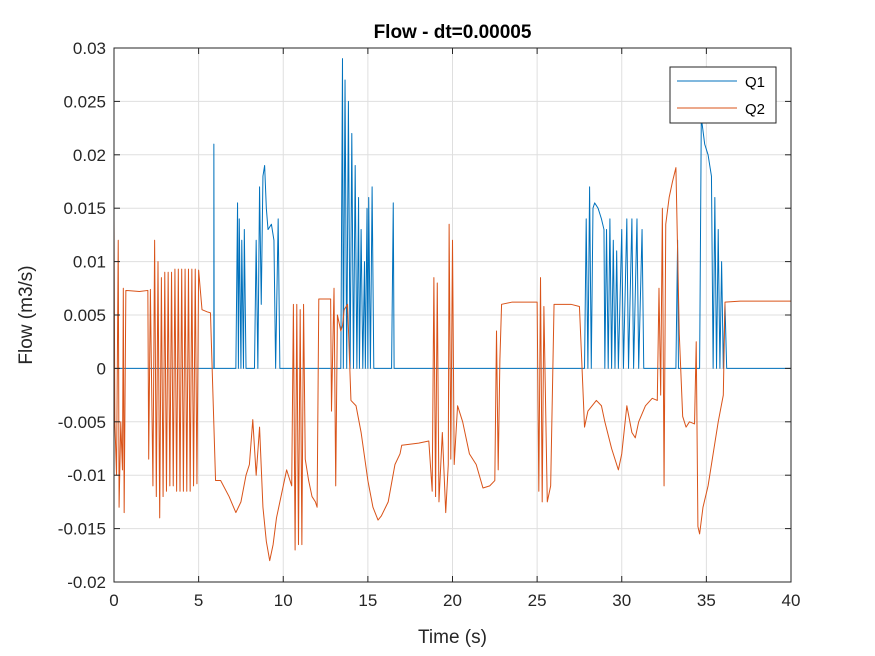 Image resolution: width=875 pixels, height=656 pixels. Describe the element at coordinates (82, 529) in the screenshot. I see `y-tick-label: -0.015` at that location.